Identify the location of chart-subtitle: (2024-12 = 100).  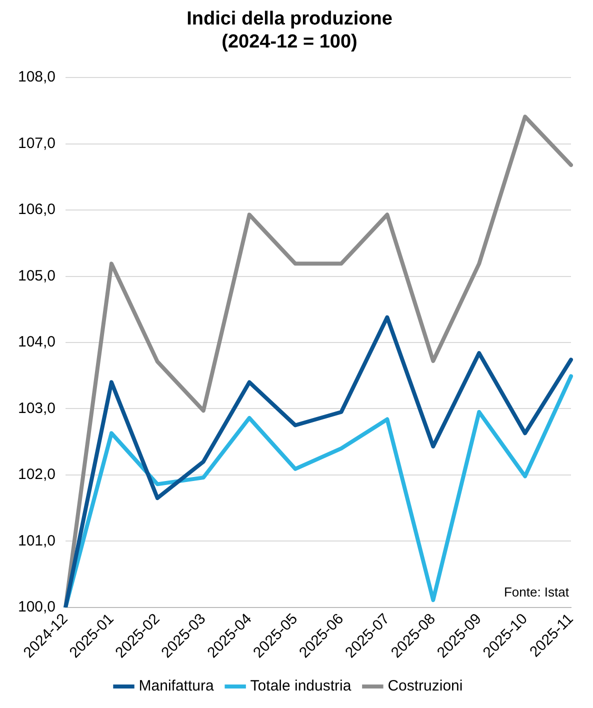
(290, 41).